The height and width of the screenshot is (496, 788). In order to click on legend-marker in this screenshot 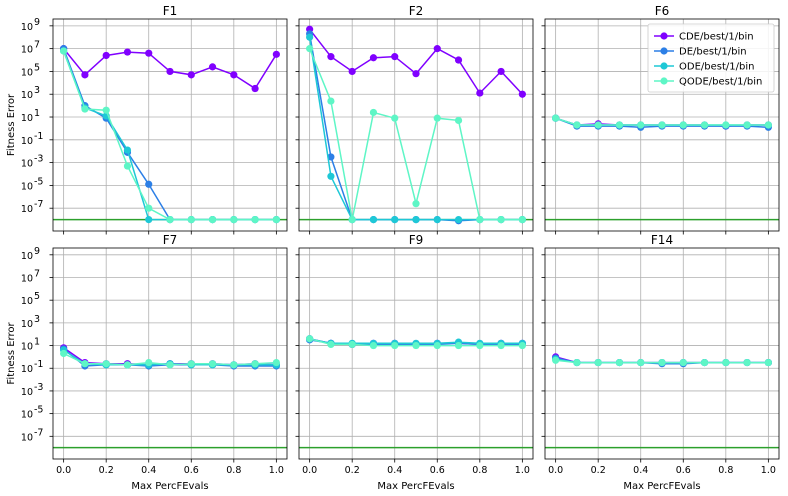, I will do `click(664, 51)`.